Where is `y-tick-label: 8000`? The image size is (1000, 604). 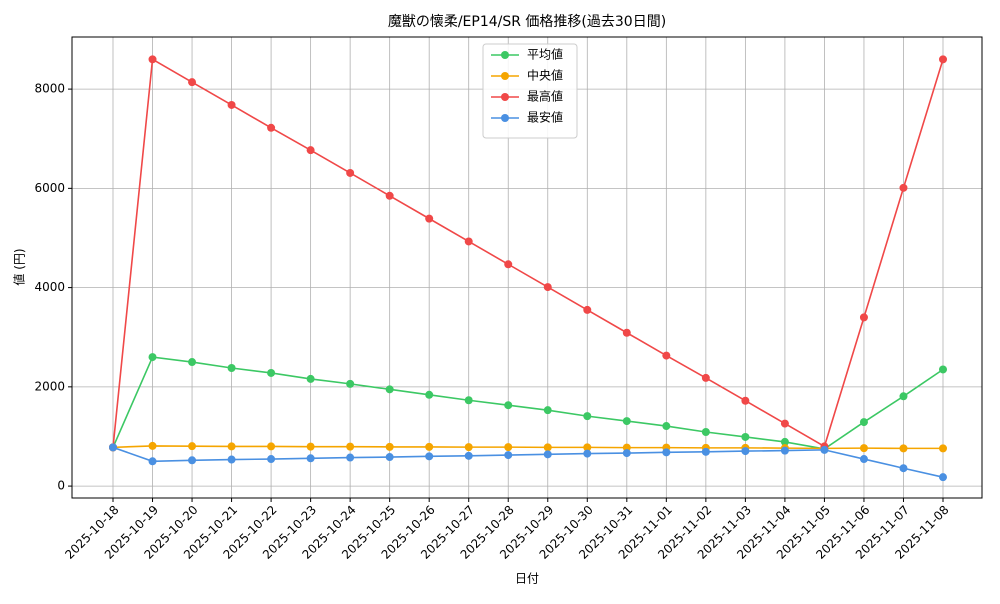 y-tick-label: 8000 is located at coordinates (49, 89).